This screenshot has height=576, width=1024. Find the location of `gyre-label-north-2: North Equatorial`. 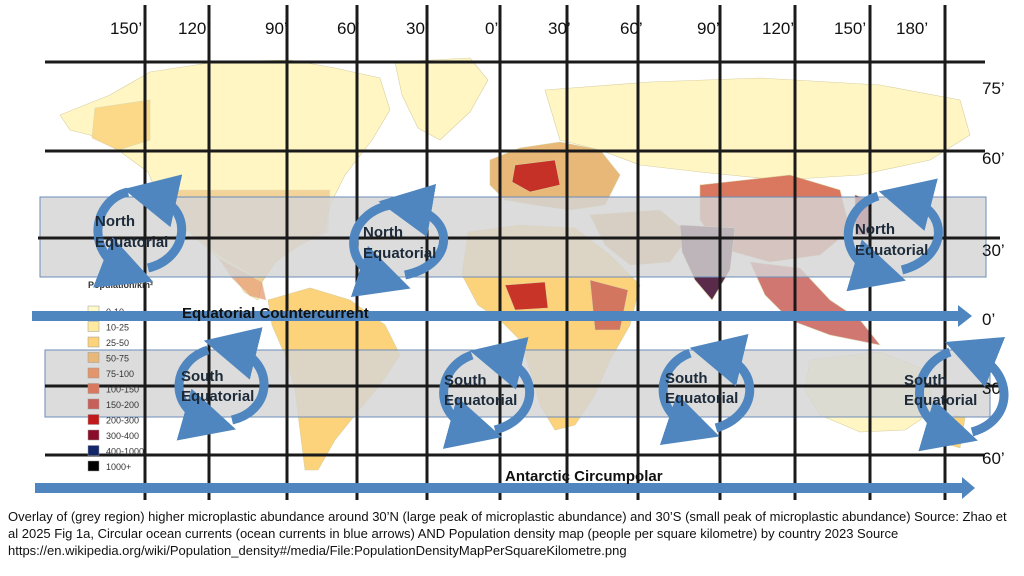

gyre-label-north-2: North Equatorial is located at coordinates (399, 243).